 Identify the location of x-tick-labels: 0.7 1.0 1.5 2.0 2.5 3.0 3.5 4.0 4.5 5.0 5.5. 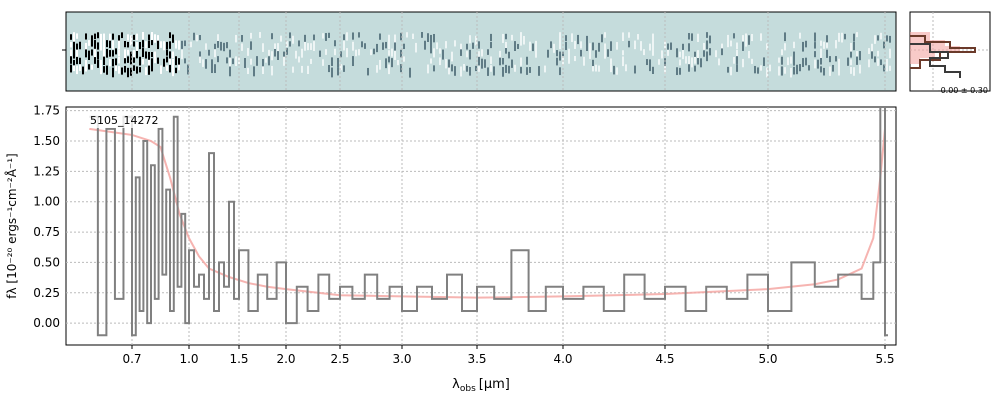
(508, 355).